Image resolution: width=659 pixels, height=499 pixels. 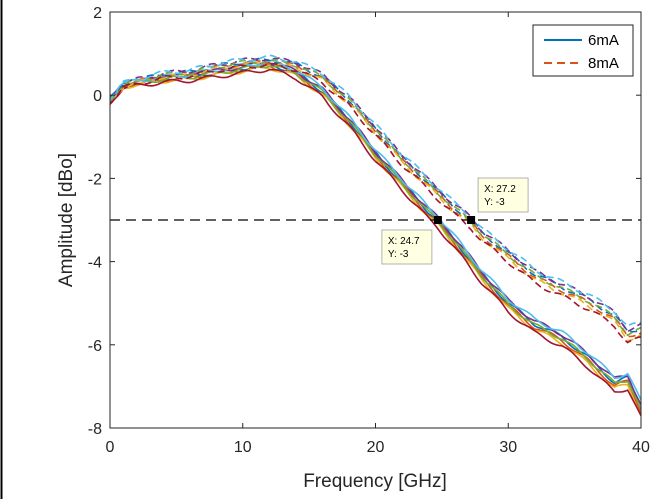 I want to click on y-tick-label: -8, so click(x=95, y=429).